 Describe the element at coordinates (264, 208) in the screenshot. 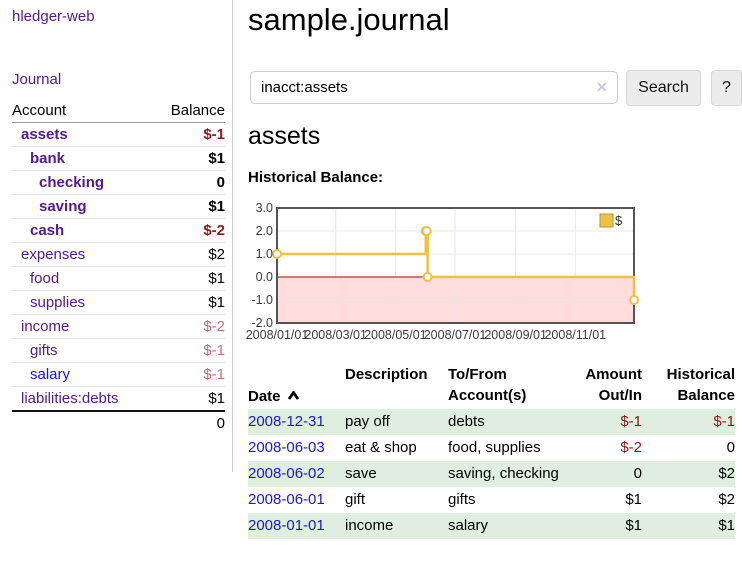

I see `y-tick-label: 3.0` at that location.